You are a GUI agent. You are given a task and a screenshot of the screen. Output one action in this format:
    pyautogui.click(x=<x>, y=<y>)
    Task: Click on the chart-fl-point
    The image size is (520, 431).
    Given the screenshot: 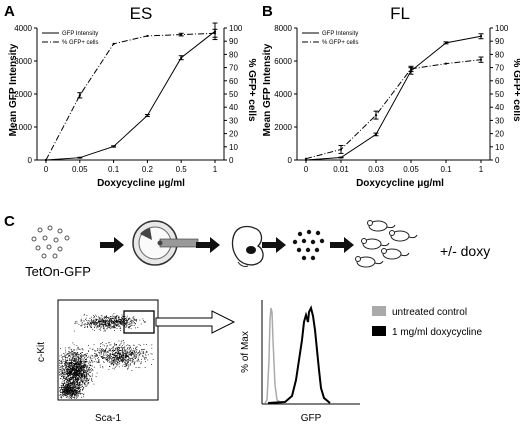 What is the action you would take?
    pyautogui.click(x=376, y=134)
    